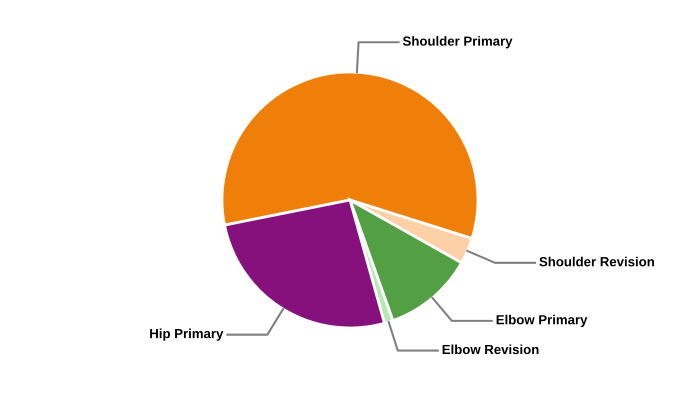 The image size is (700, 400). What do you see at coordinates (490, 349) in the screenshot?
I see `slice-label: Elbow Revision` at bounding box center [490, 349].